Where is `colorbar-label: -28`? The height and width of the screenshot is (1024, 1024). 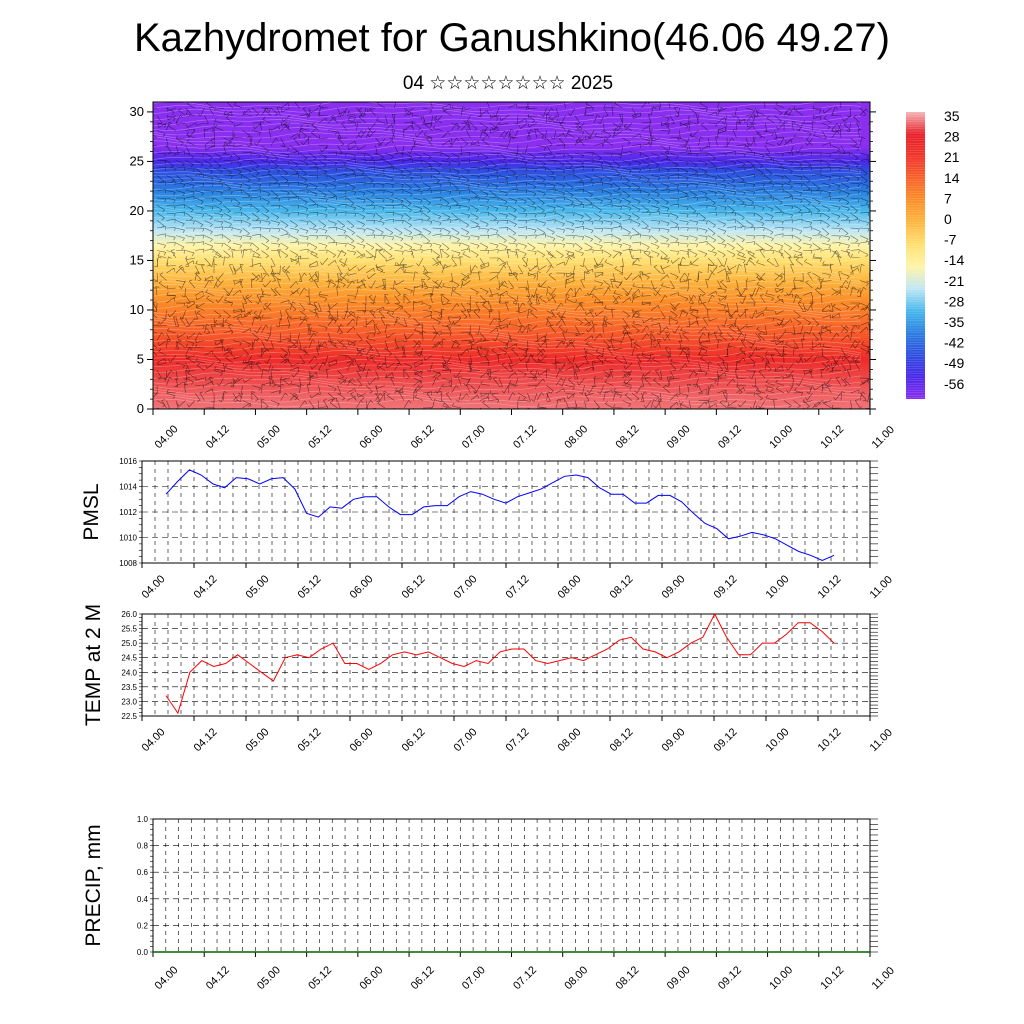
colorbar-label: -28 is located at coordinates (954, 301).